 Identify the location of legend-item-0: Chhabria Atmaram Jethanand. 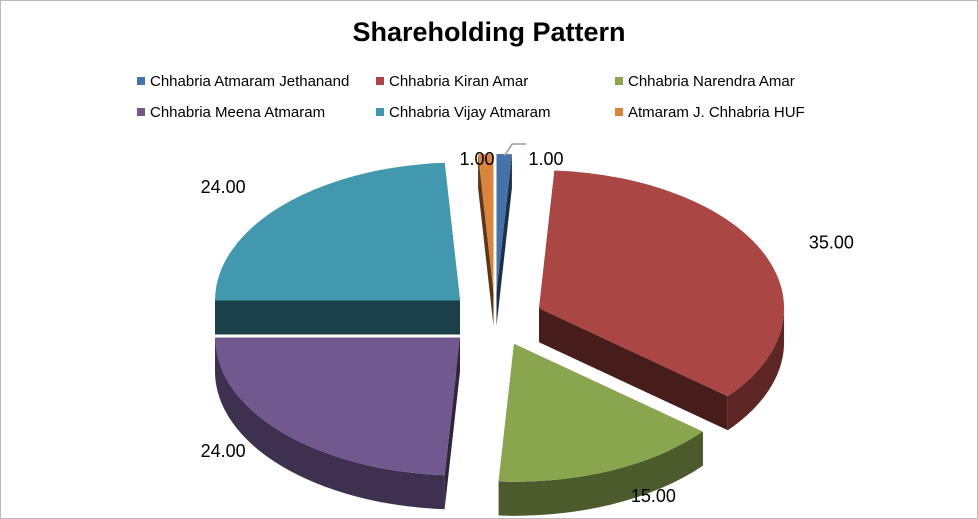
(243, 81).